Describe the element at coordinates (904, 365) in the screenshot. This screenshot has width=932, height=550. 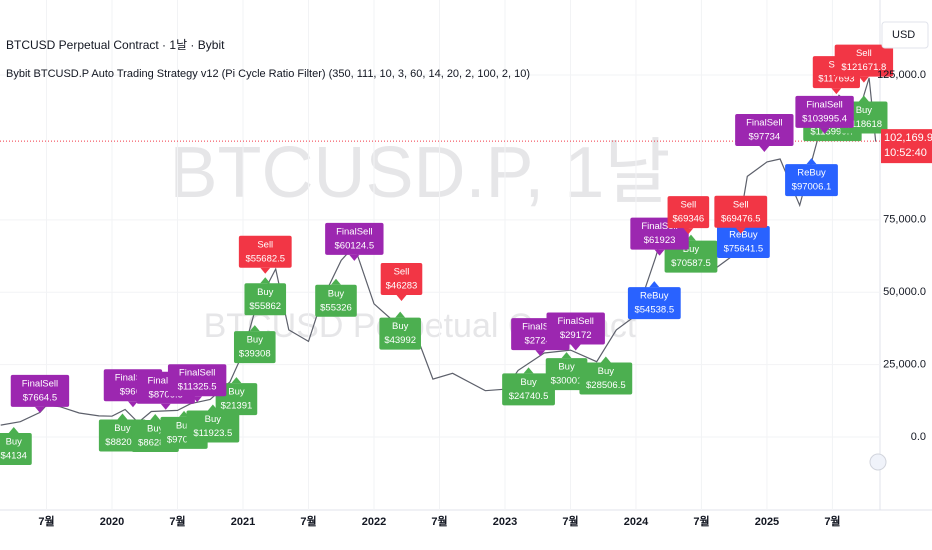
I see `y-tick-label: 25,000.0` at that location.